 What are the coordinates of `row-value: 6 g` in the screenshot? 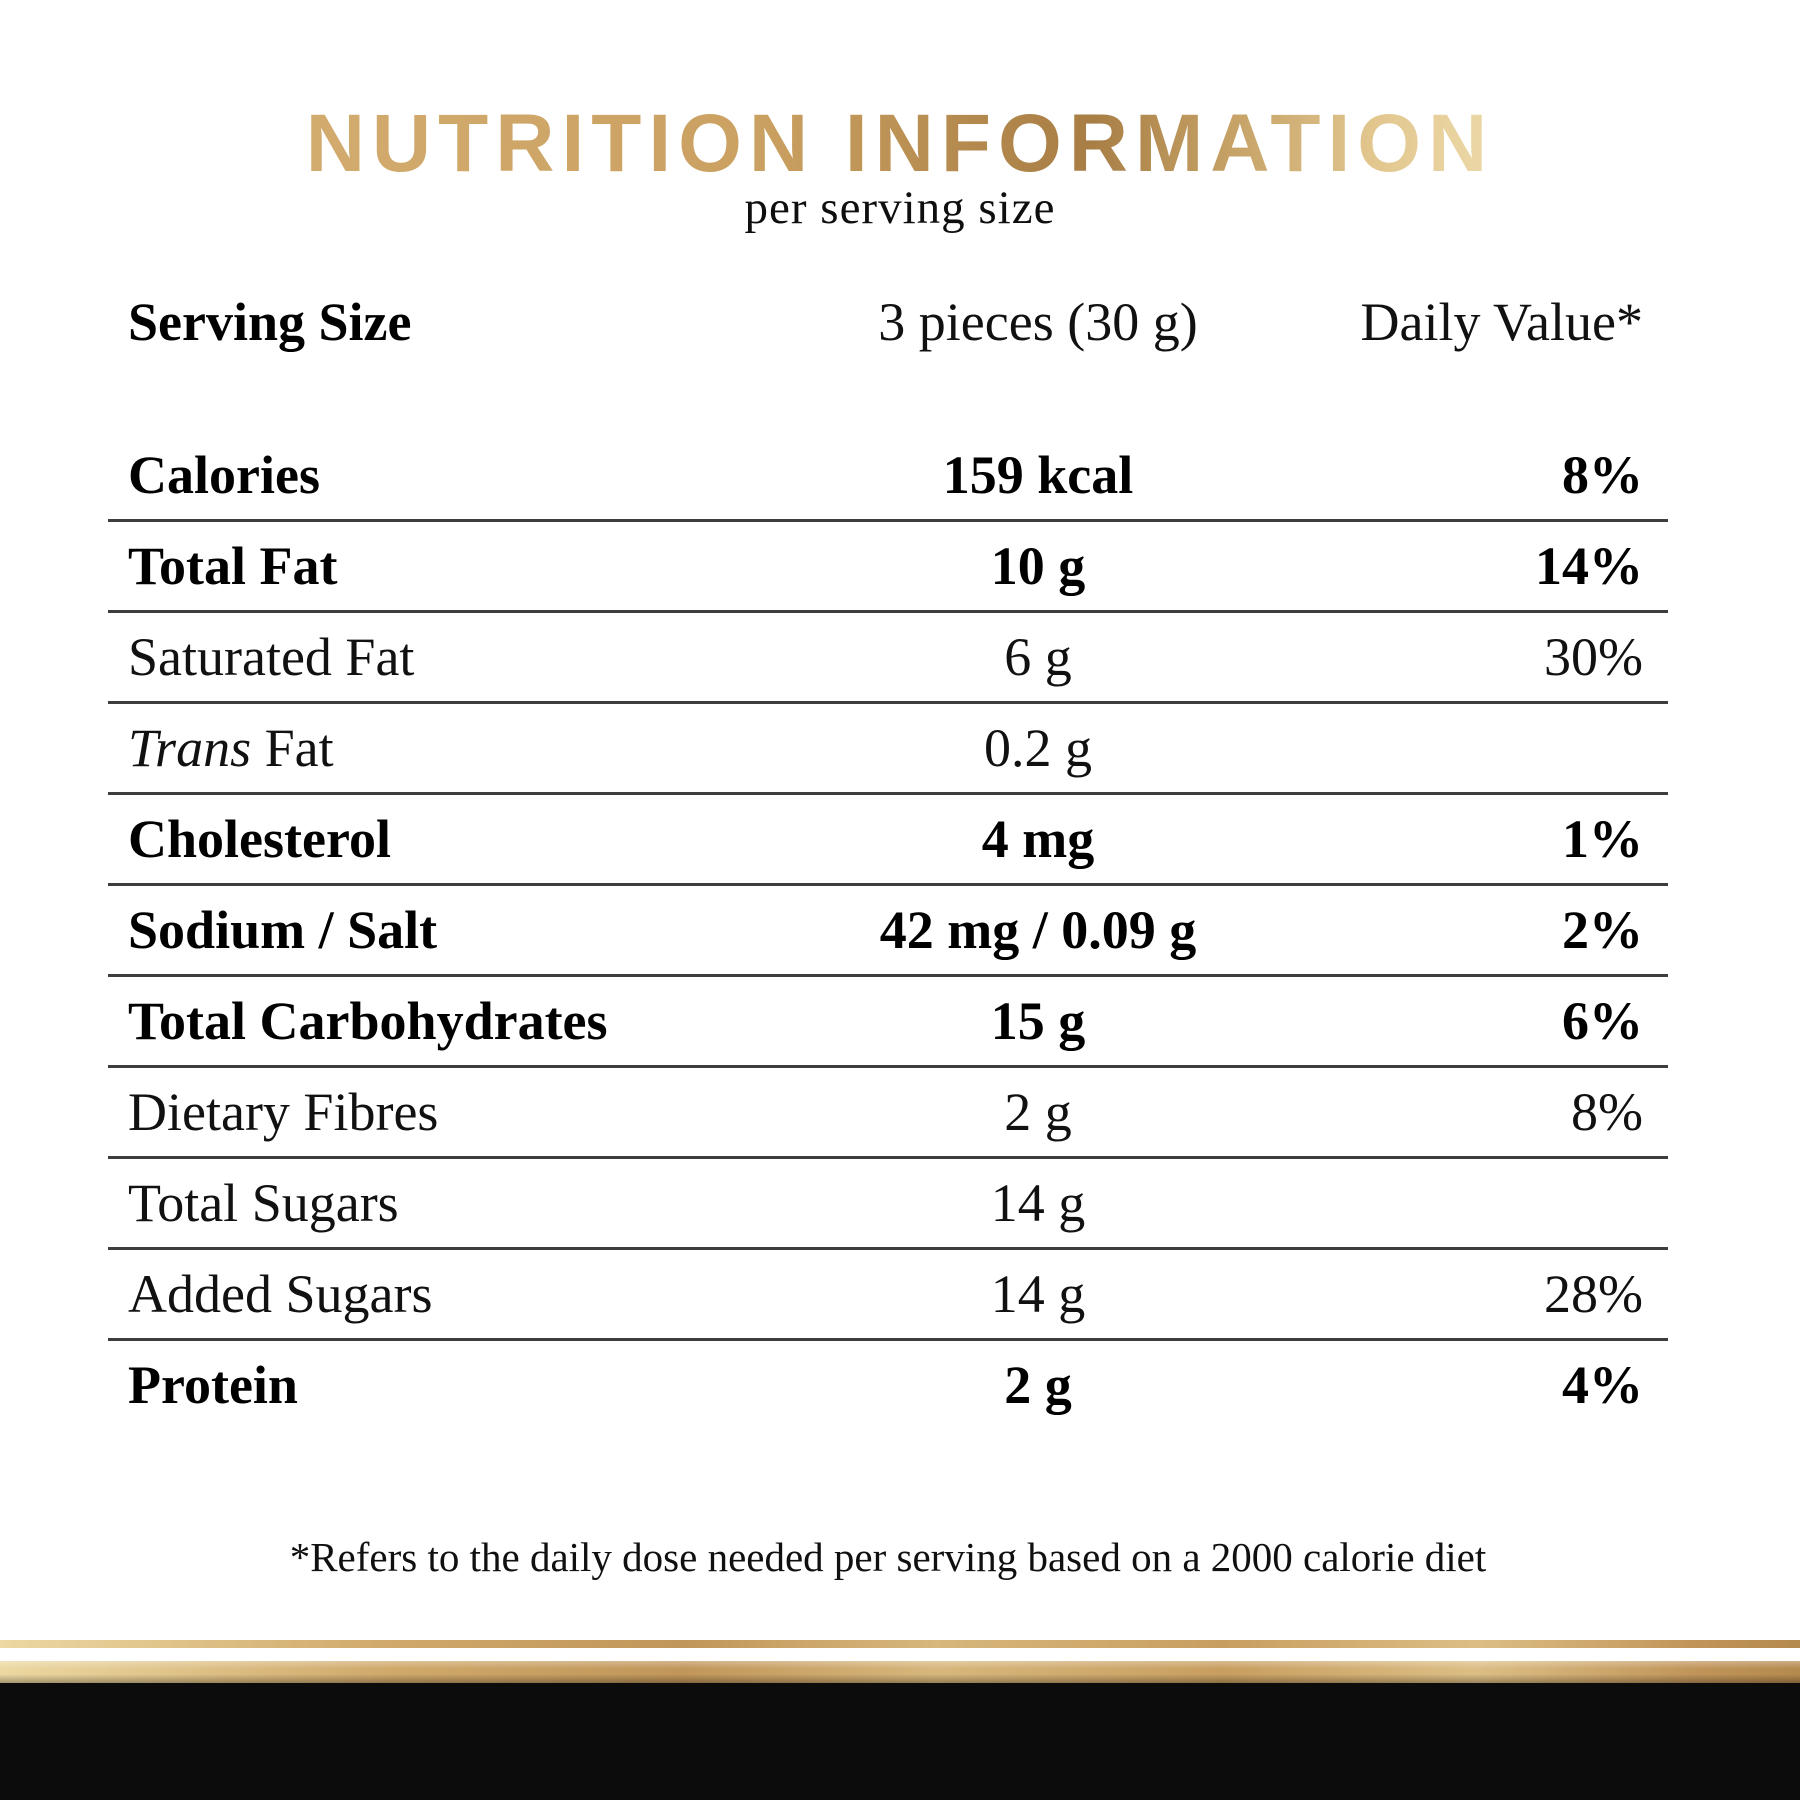 It's located at (1038, 657).